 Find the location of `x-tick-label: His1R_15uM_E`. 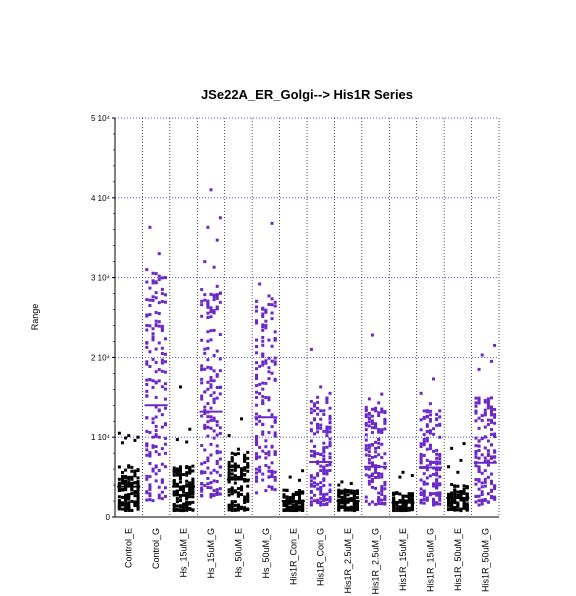

x-tick-label: His1R_15uM_E is located at coordinates (403, 559).